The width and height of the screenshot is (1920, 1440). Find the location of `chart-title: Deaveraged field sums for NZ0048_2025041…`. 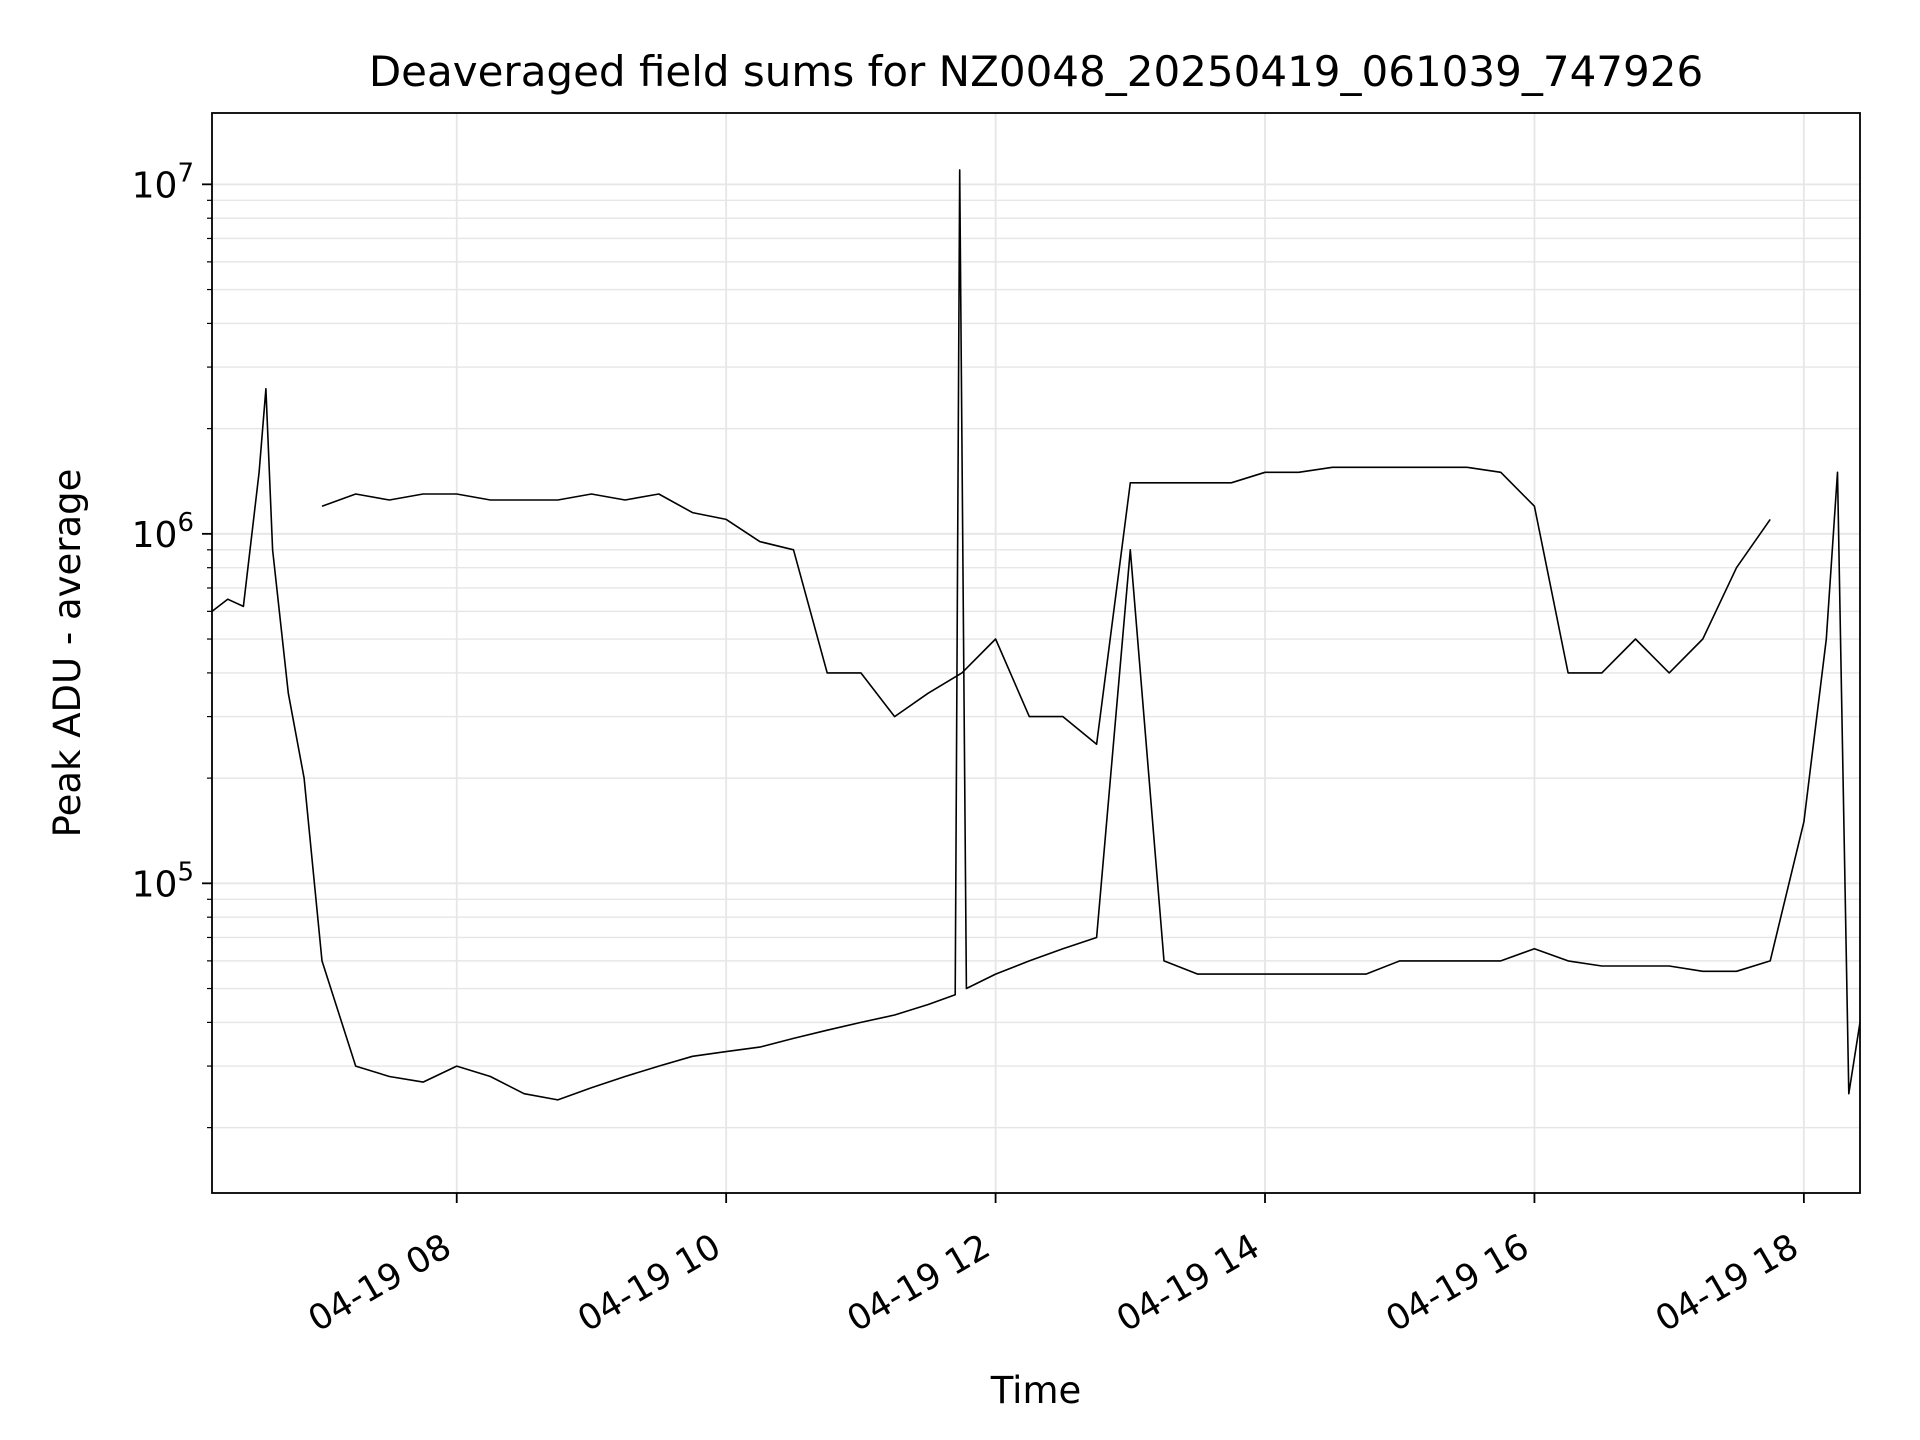

chart-title: Deaveraged field sums for NZ0048_2025041… is located at coordinates (1036, 71).